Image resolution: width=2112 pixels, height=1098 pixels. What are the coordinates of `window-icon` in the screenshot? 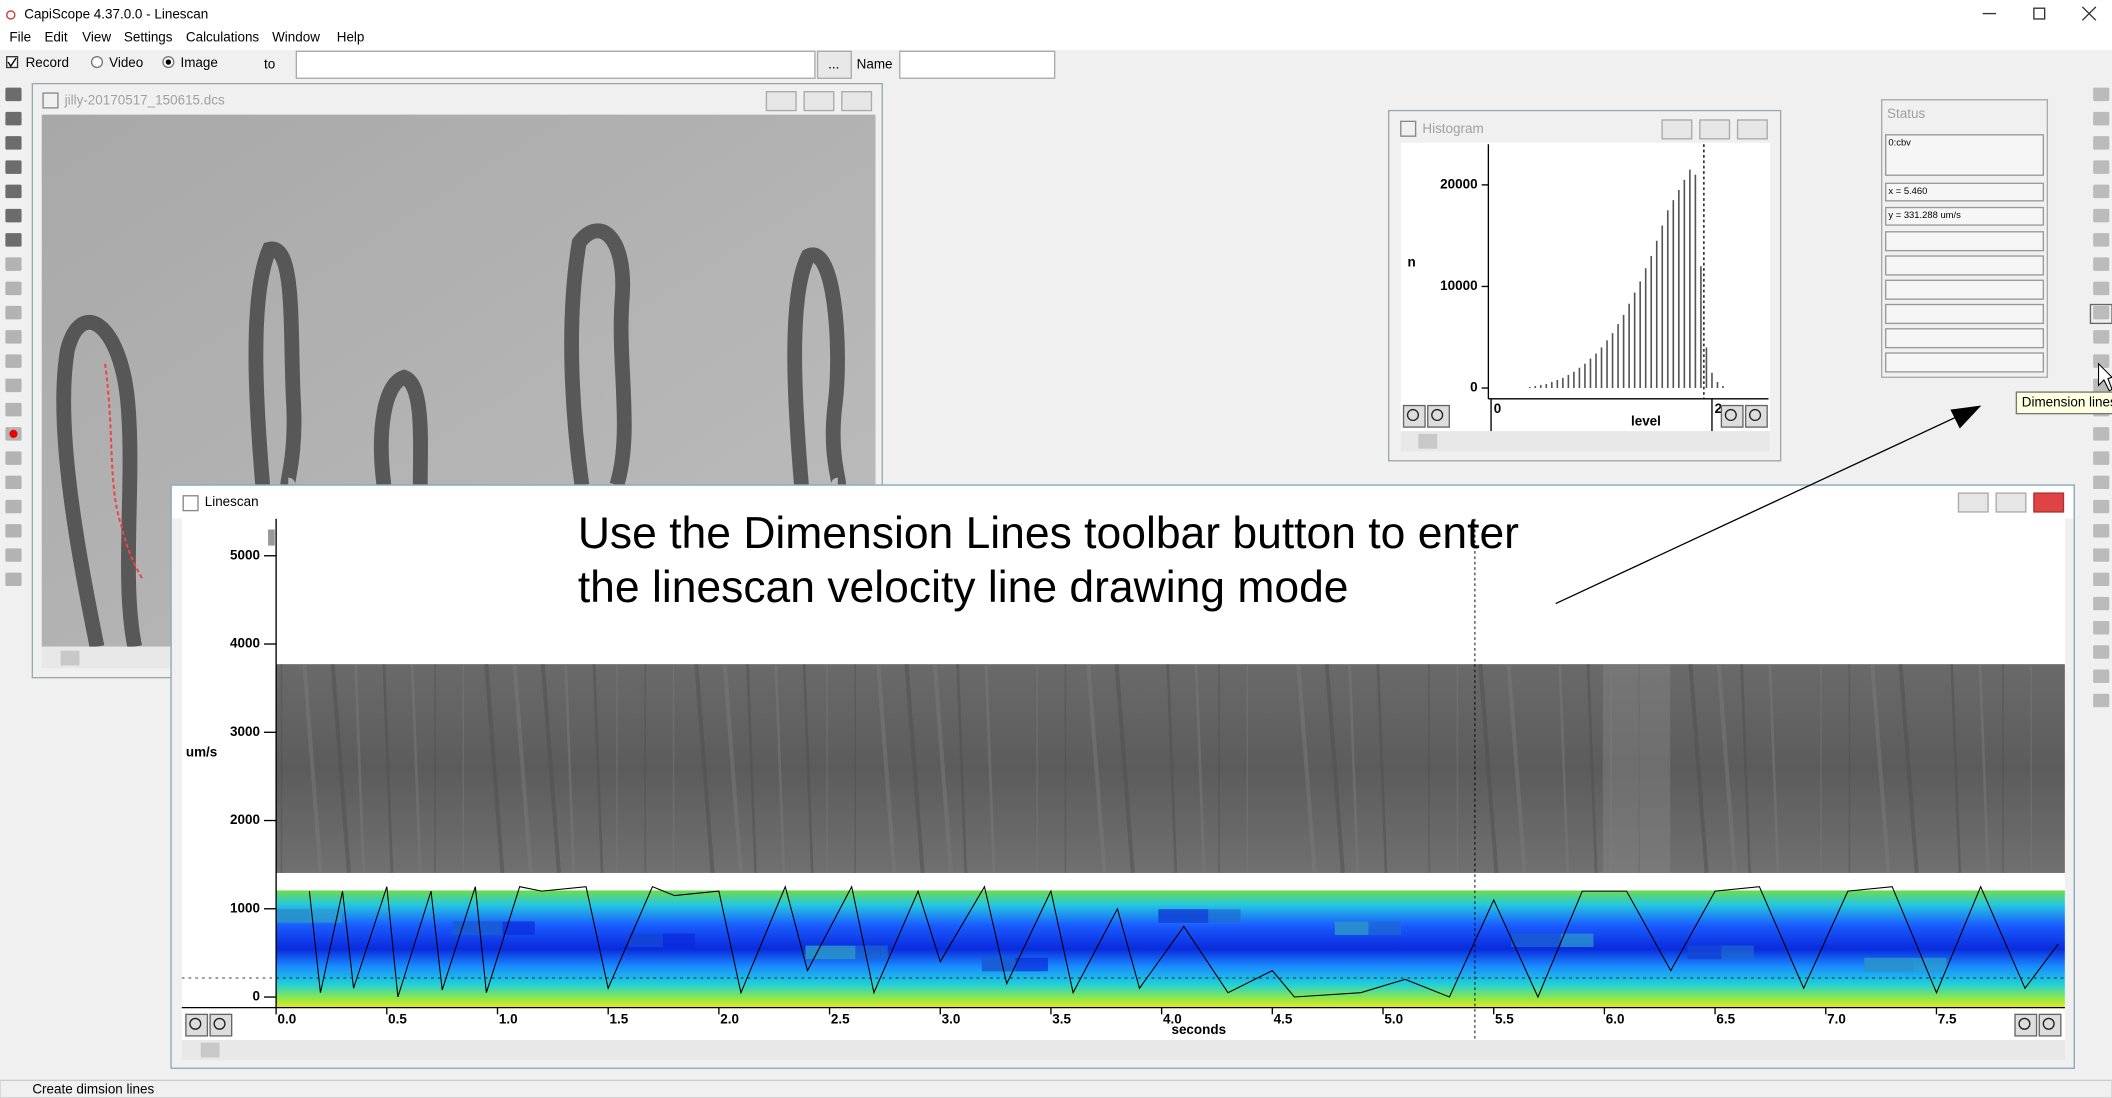 It's located at (50, 100).